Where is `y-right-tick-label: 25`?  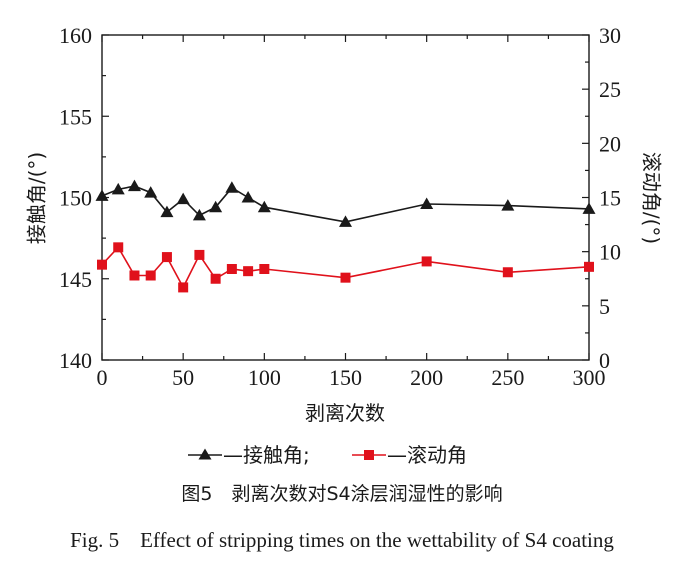
y-right-tick-label: 25 is located at coordinates (610, 89).